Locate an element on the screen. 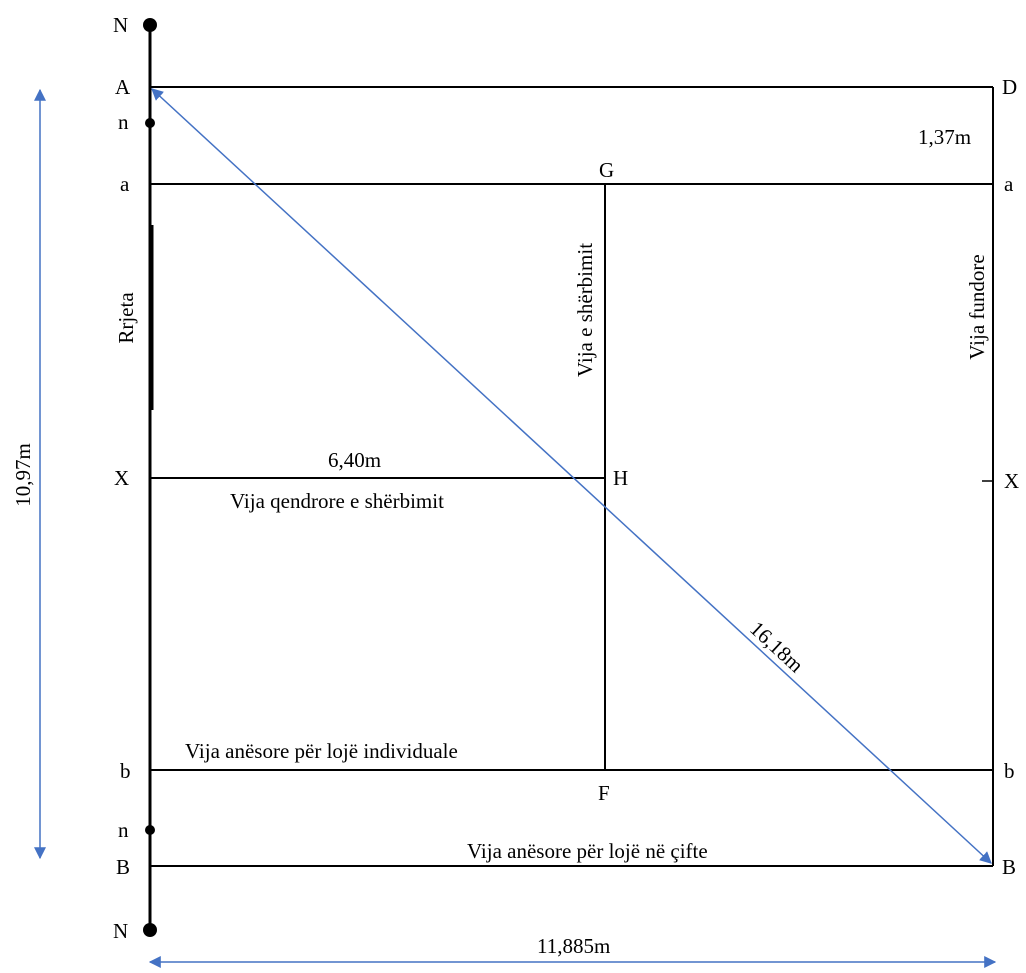 This screenshot has height=973, width=1026. label-H: H is located at coordinates (620, 478).